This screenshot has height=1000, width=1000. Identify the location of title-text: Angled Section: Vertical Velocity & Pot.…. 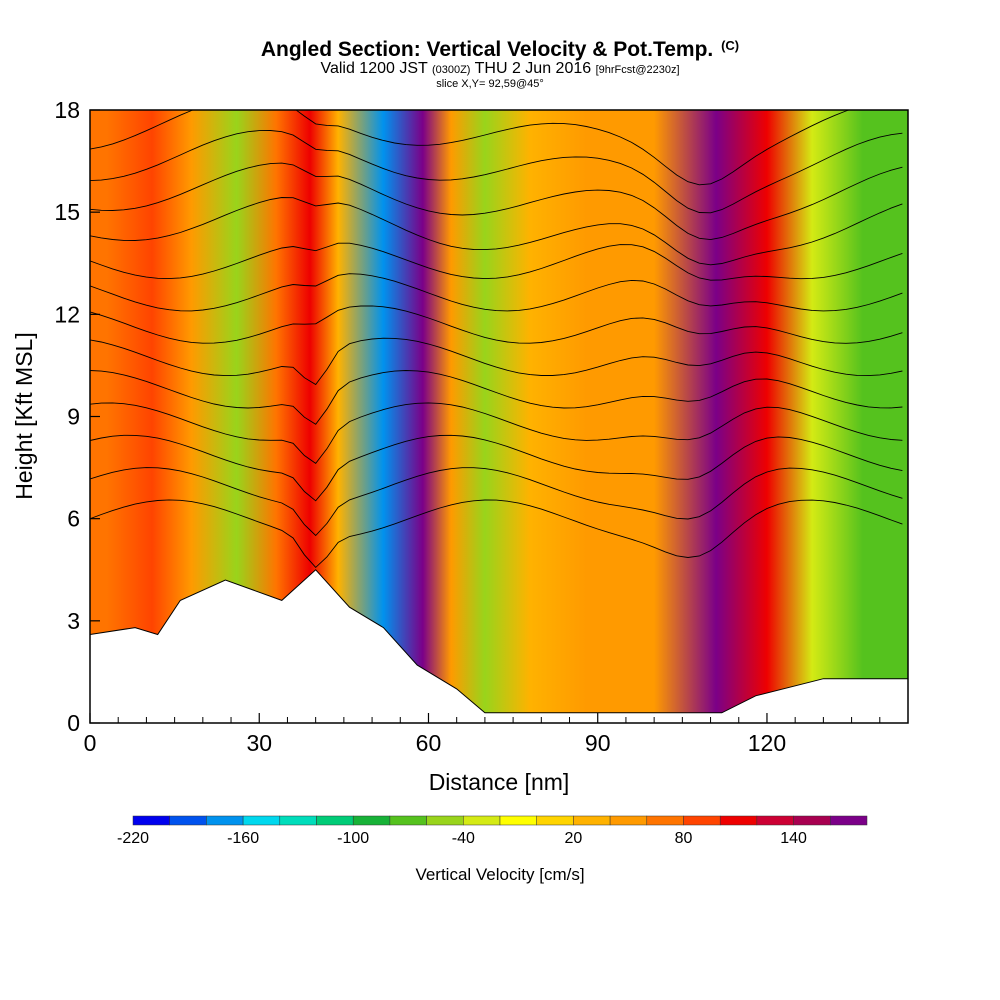
(487, 49).